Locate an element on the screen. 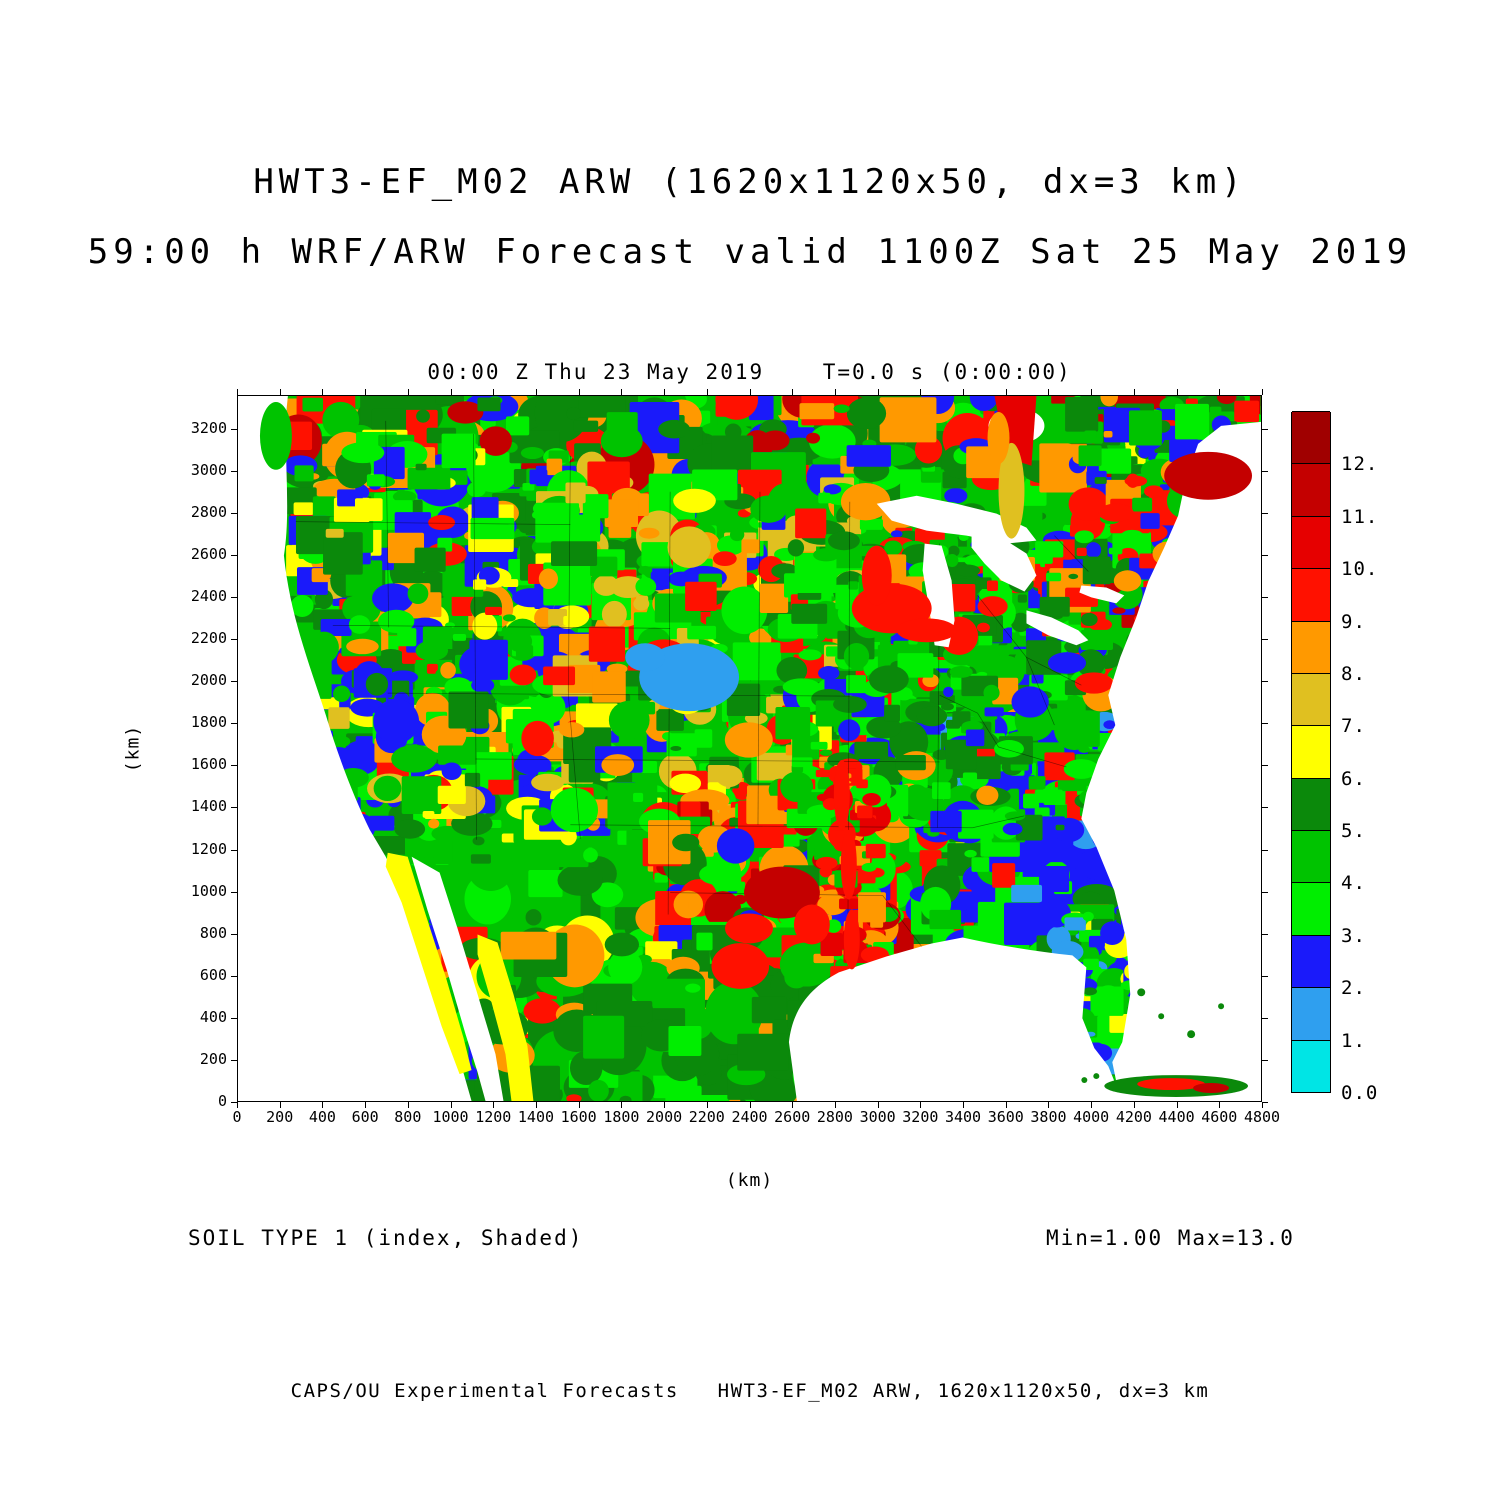  colorbar-tick-label: 10. is located at coordinates (1360, 569).